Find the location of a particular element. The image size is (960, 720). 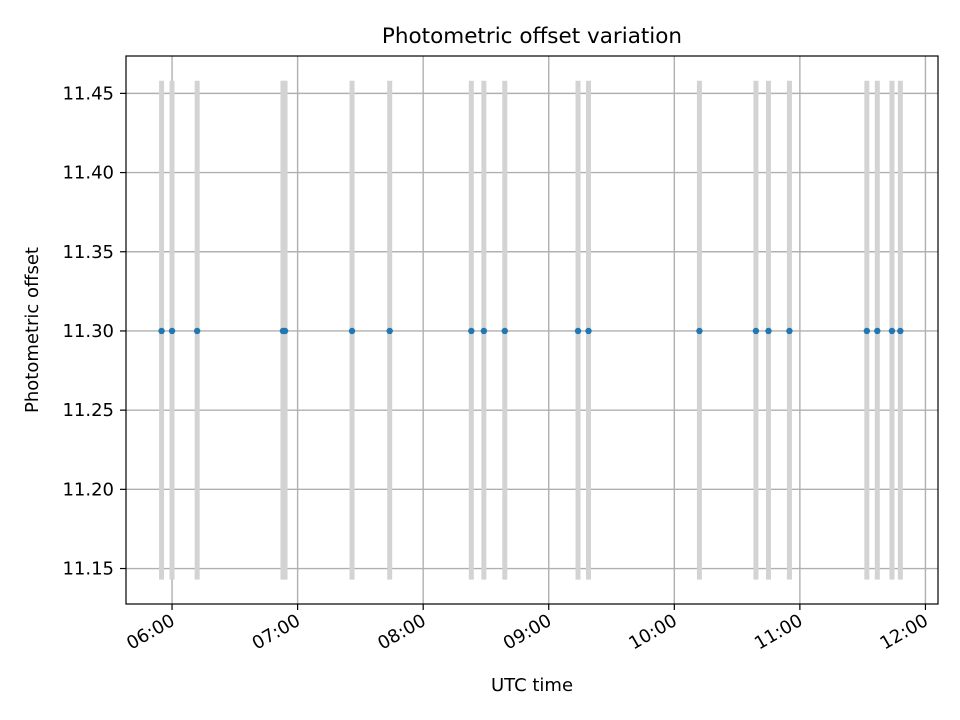

y-tick-label: 11.35 is located at coordinates (88, 252).